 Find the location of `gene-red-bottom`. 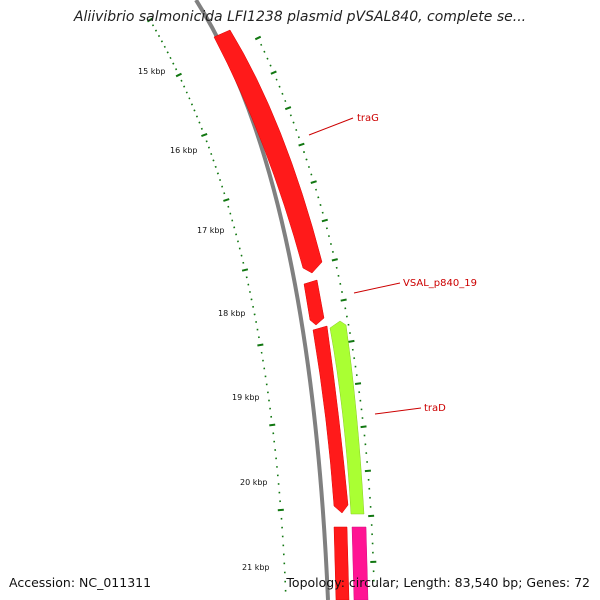

gene-red-bottom is located at coordinates (341, 563).